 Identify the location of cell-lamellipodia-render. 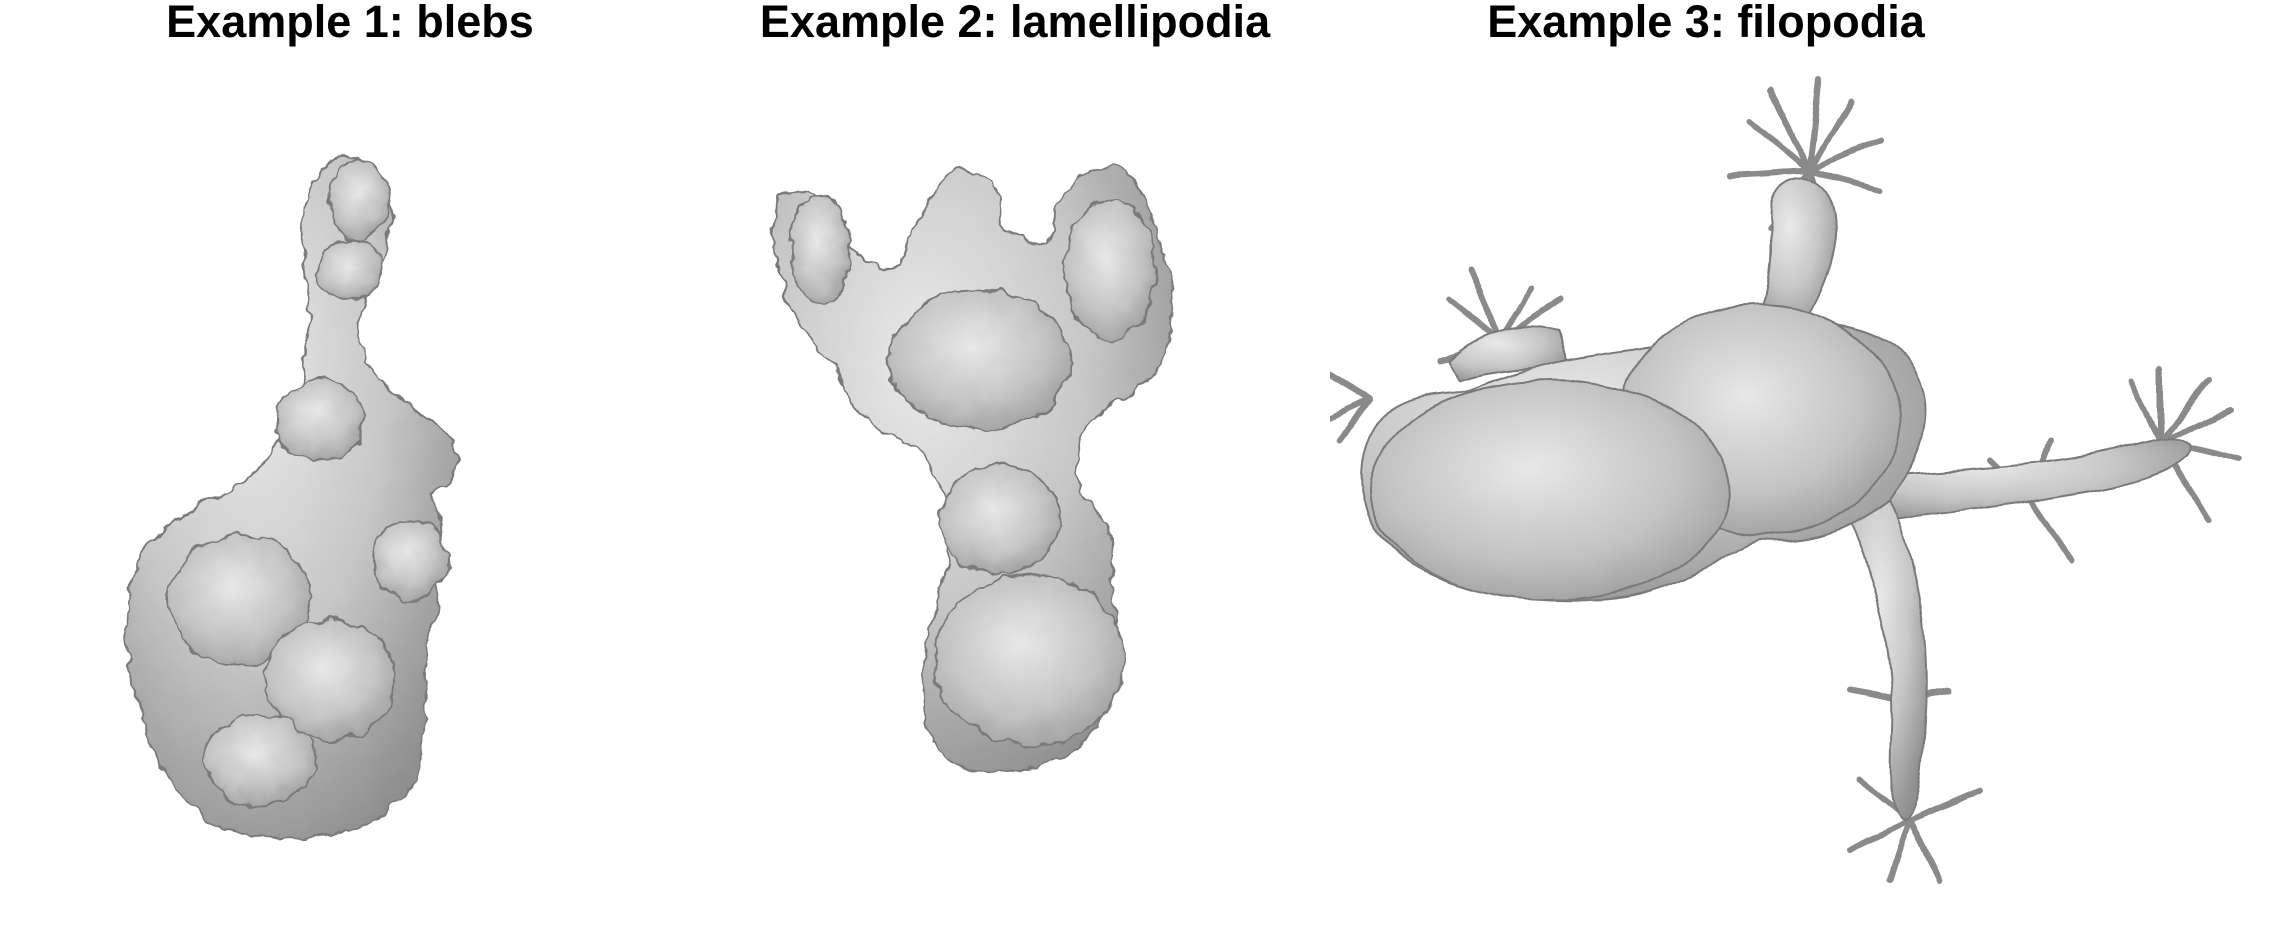
(972, 469).